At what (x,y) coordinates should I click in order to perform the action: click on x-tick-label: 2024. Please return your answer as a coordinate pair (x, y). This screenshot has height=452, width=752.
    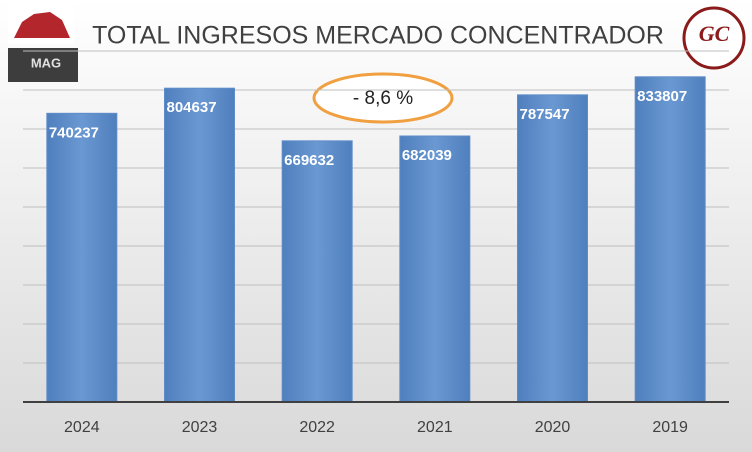
    Looking at the image, I should click on (82, 427).